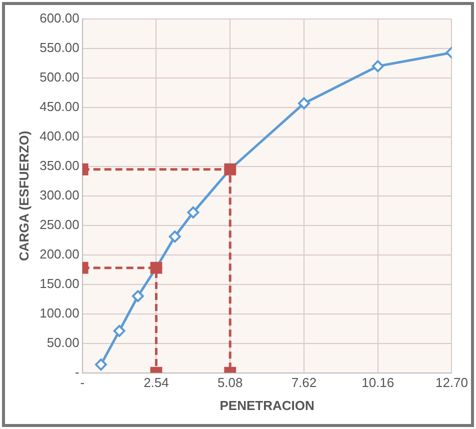 Image resolution: width=476 pixels, height=429 pixels. I want to click on y-tick-label: 250.00, so click(60, 224).